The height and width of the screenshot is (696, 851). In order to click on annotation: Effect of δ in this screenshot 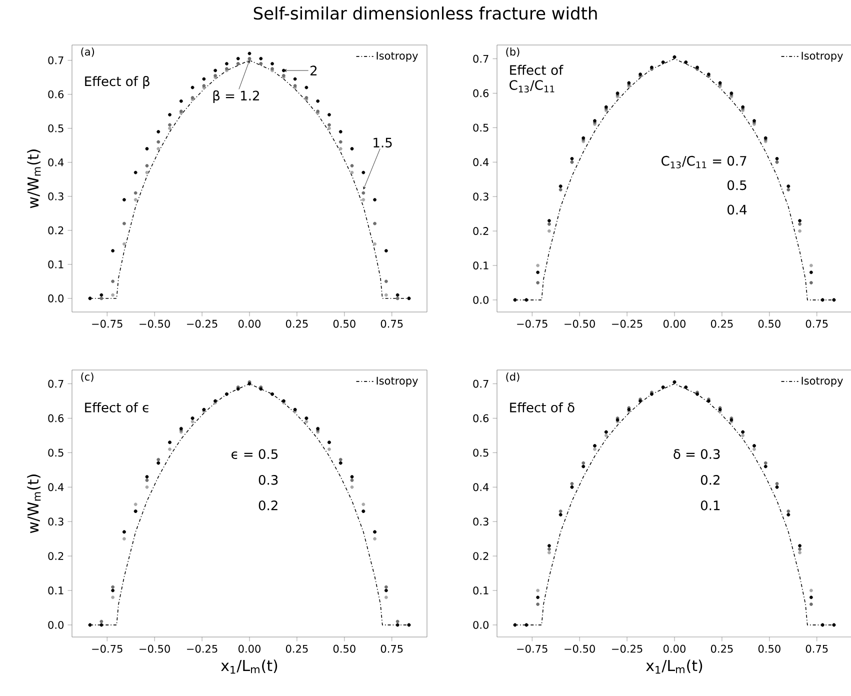, I will do `click(542, 407)`.